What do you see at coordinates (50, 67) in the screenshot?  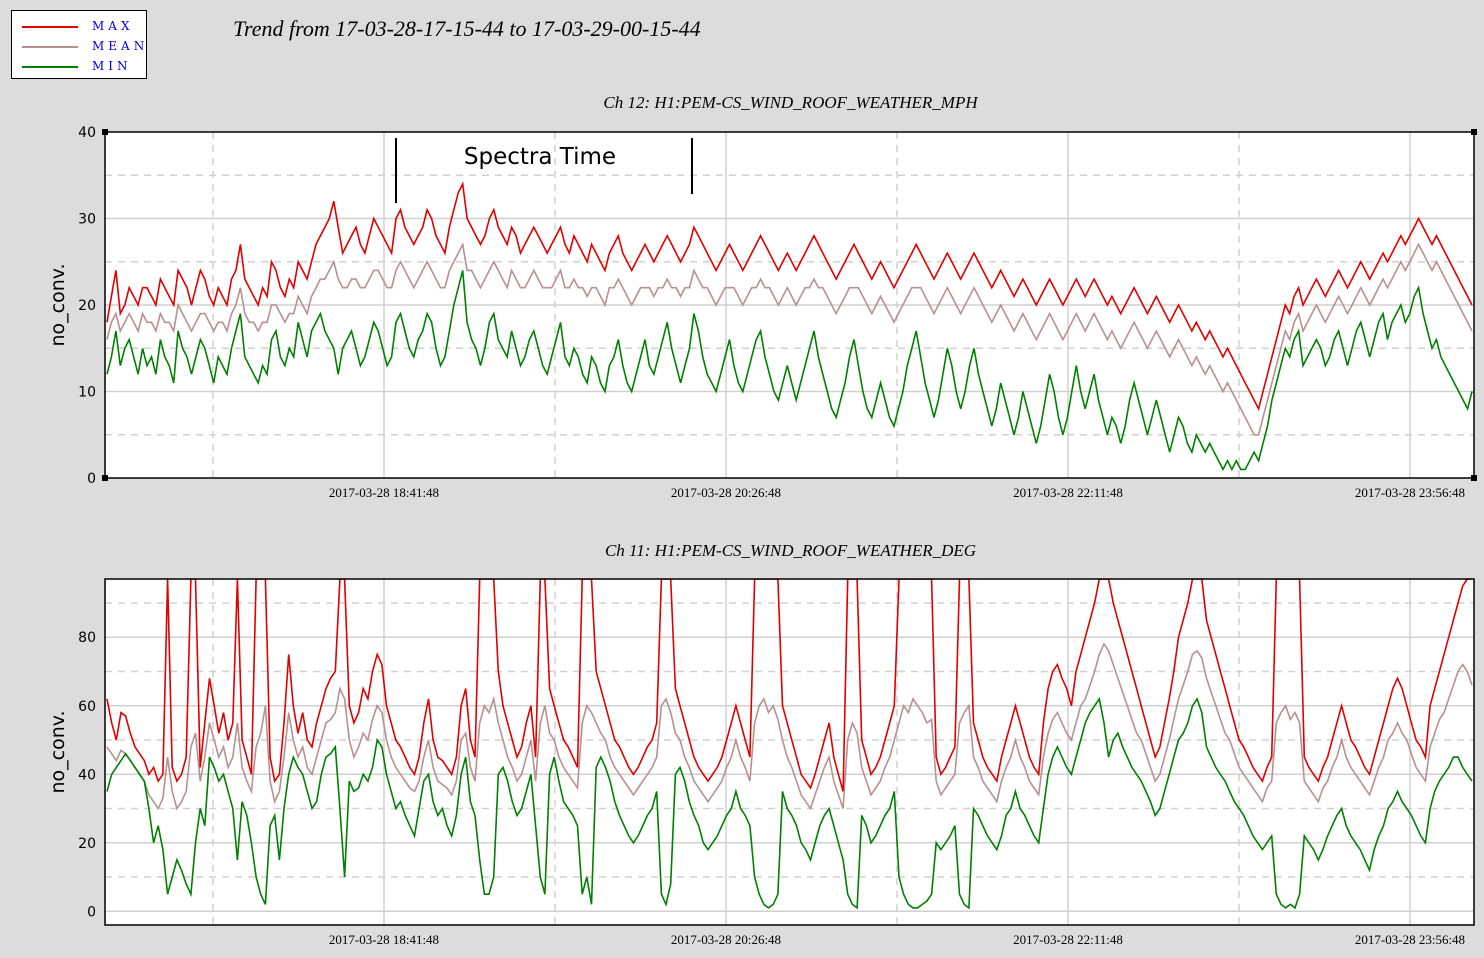 I see `legend-swatch-min` at bounding box center [50, 67].